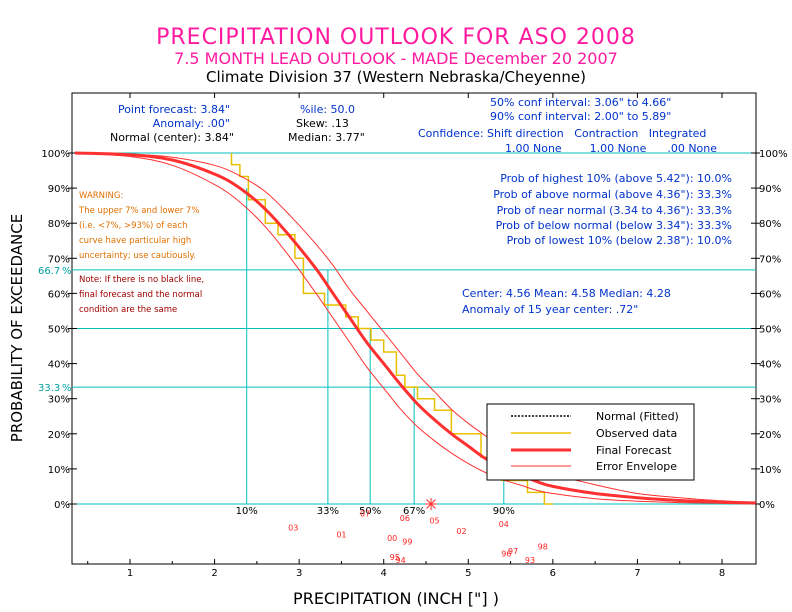  What do you see at coordinates (135, 241) in the screenshot?
I see `warning-line: curve have particular high` at bounding box center [135, 241].